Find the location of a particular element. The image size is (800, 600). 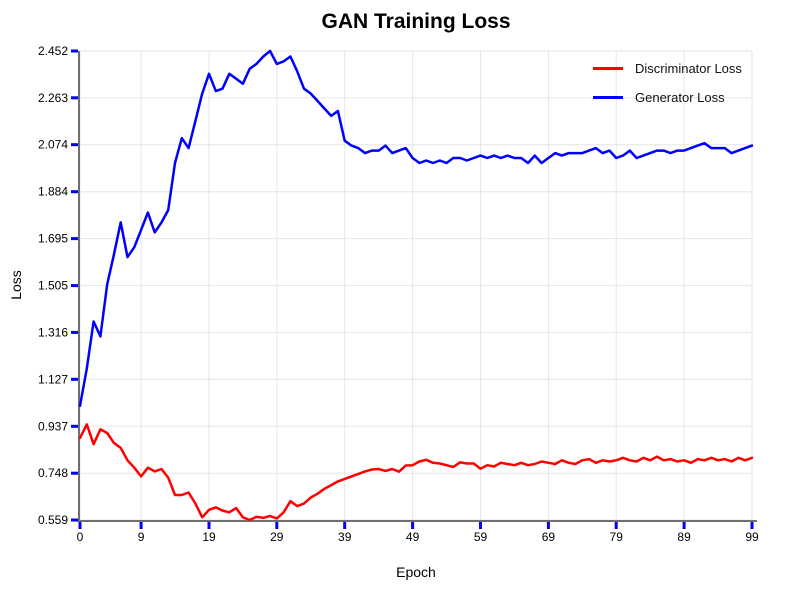

svg-text: 59 is located at coordinates (481, 537).